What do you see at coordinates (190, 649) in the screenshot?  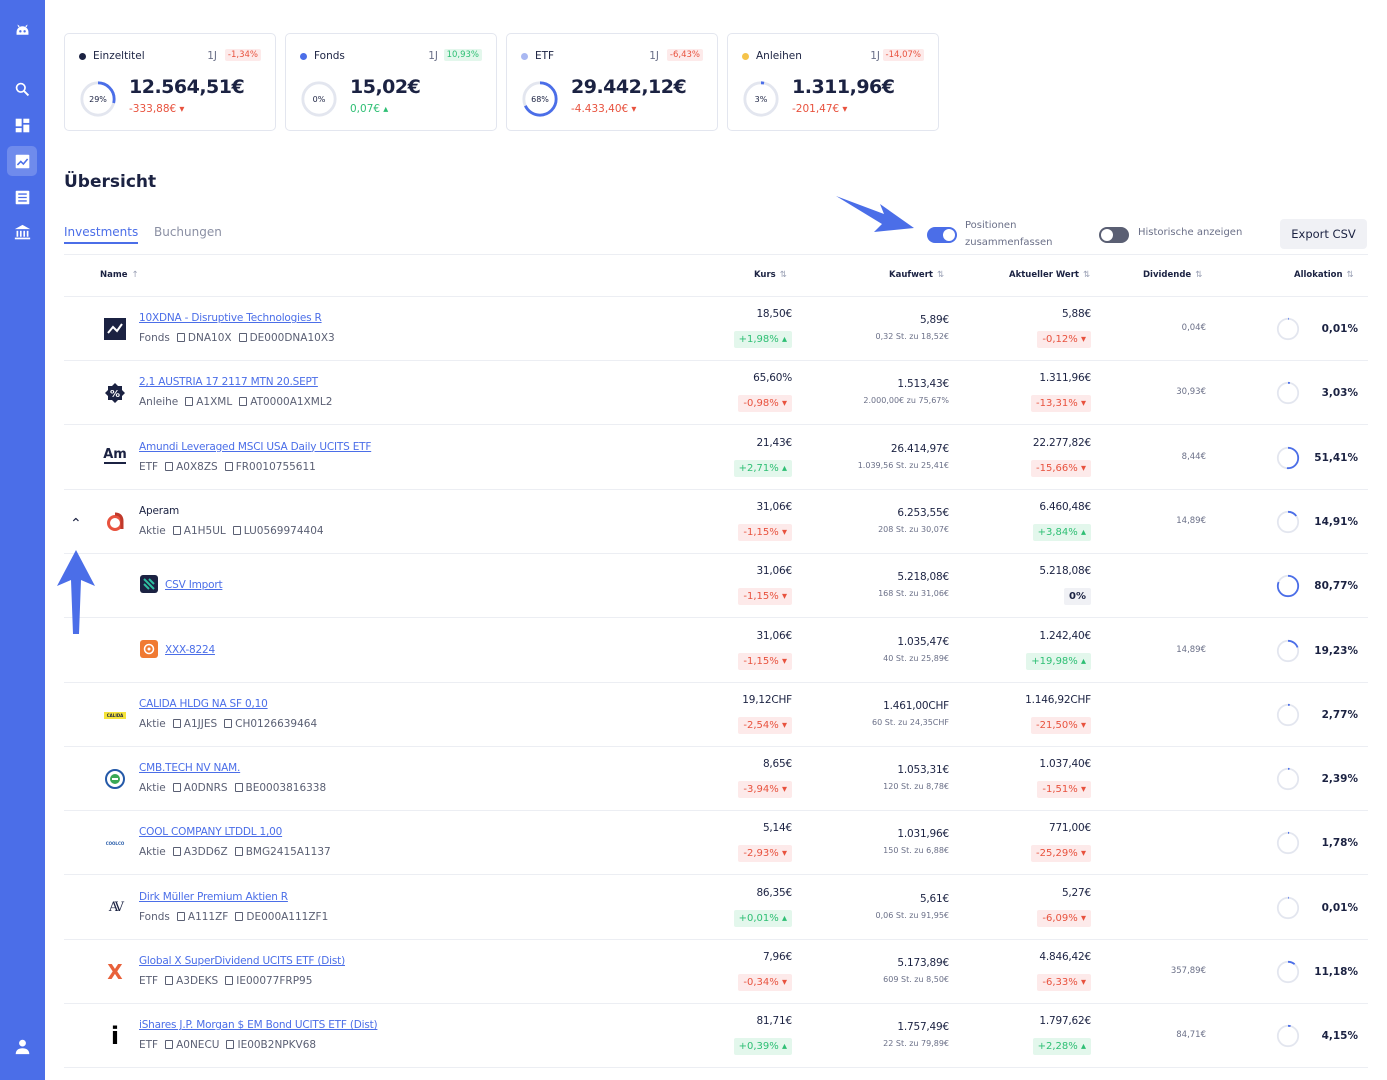 I see `position-name-link: XXX-8224` at bounding box center [190, 649].